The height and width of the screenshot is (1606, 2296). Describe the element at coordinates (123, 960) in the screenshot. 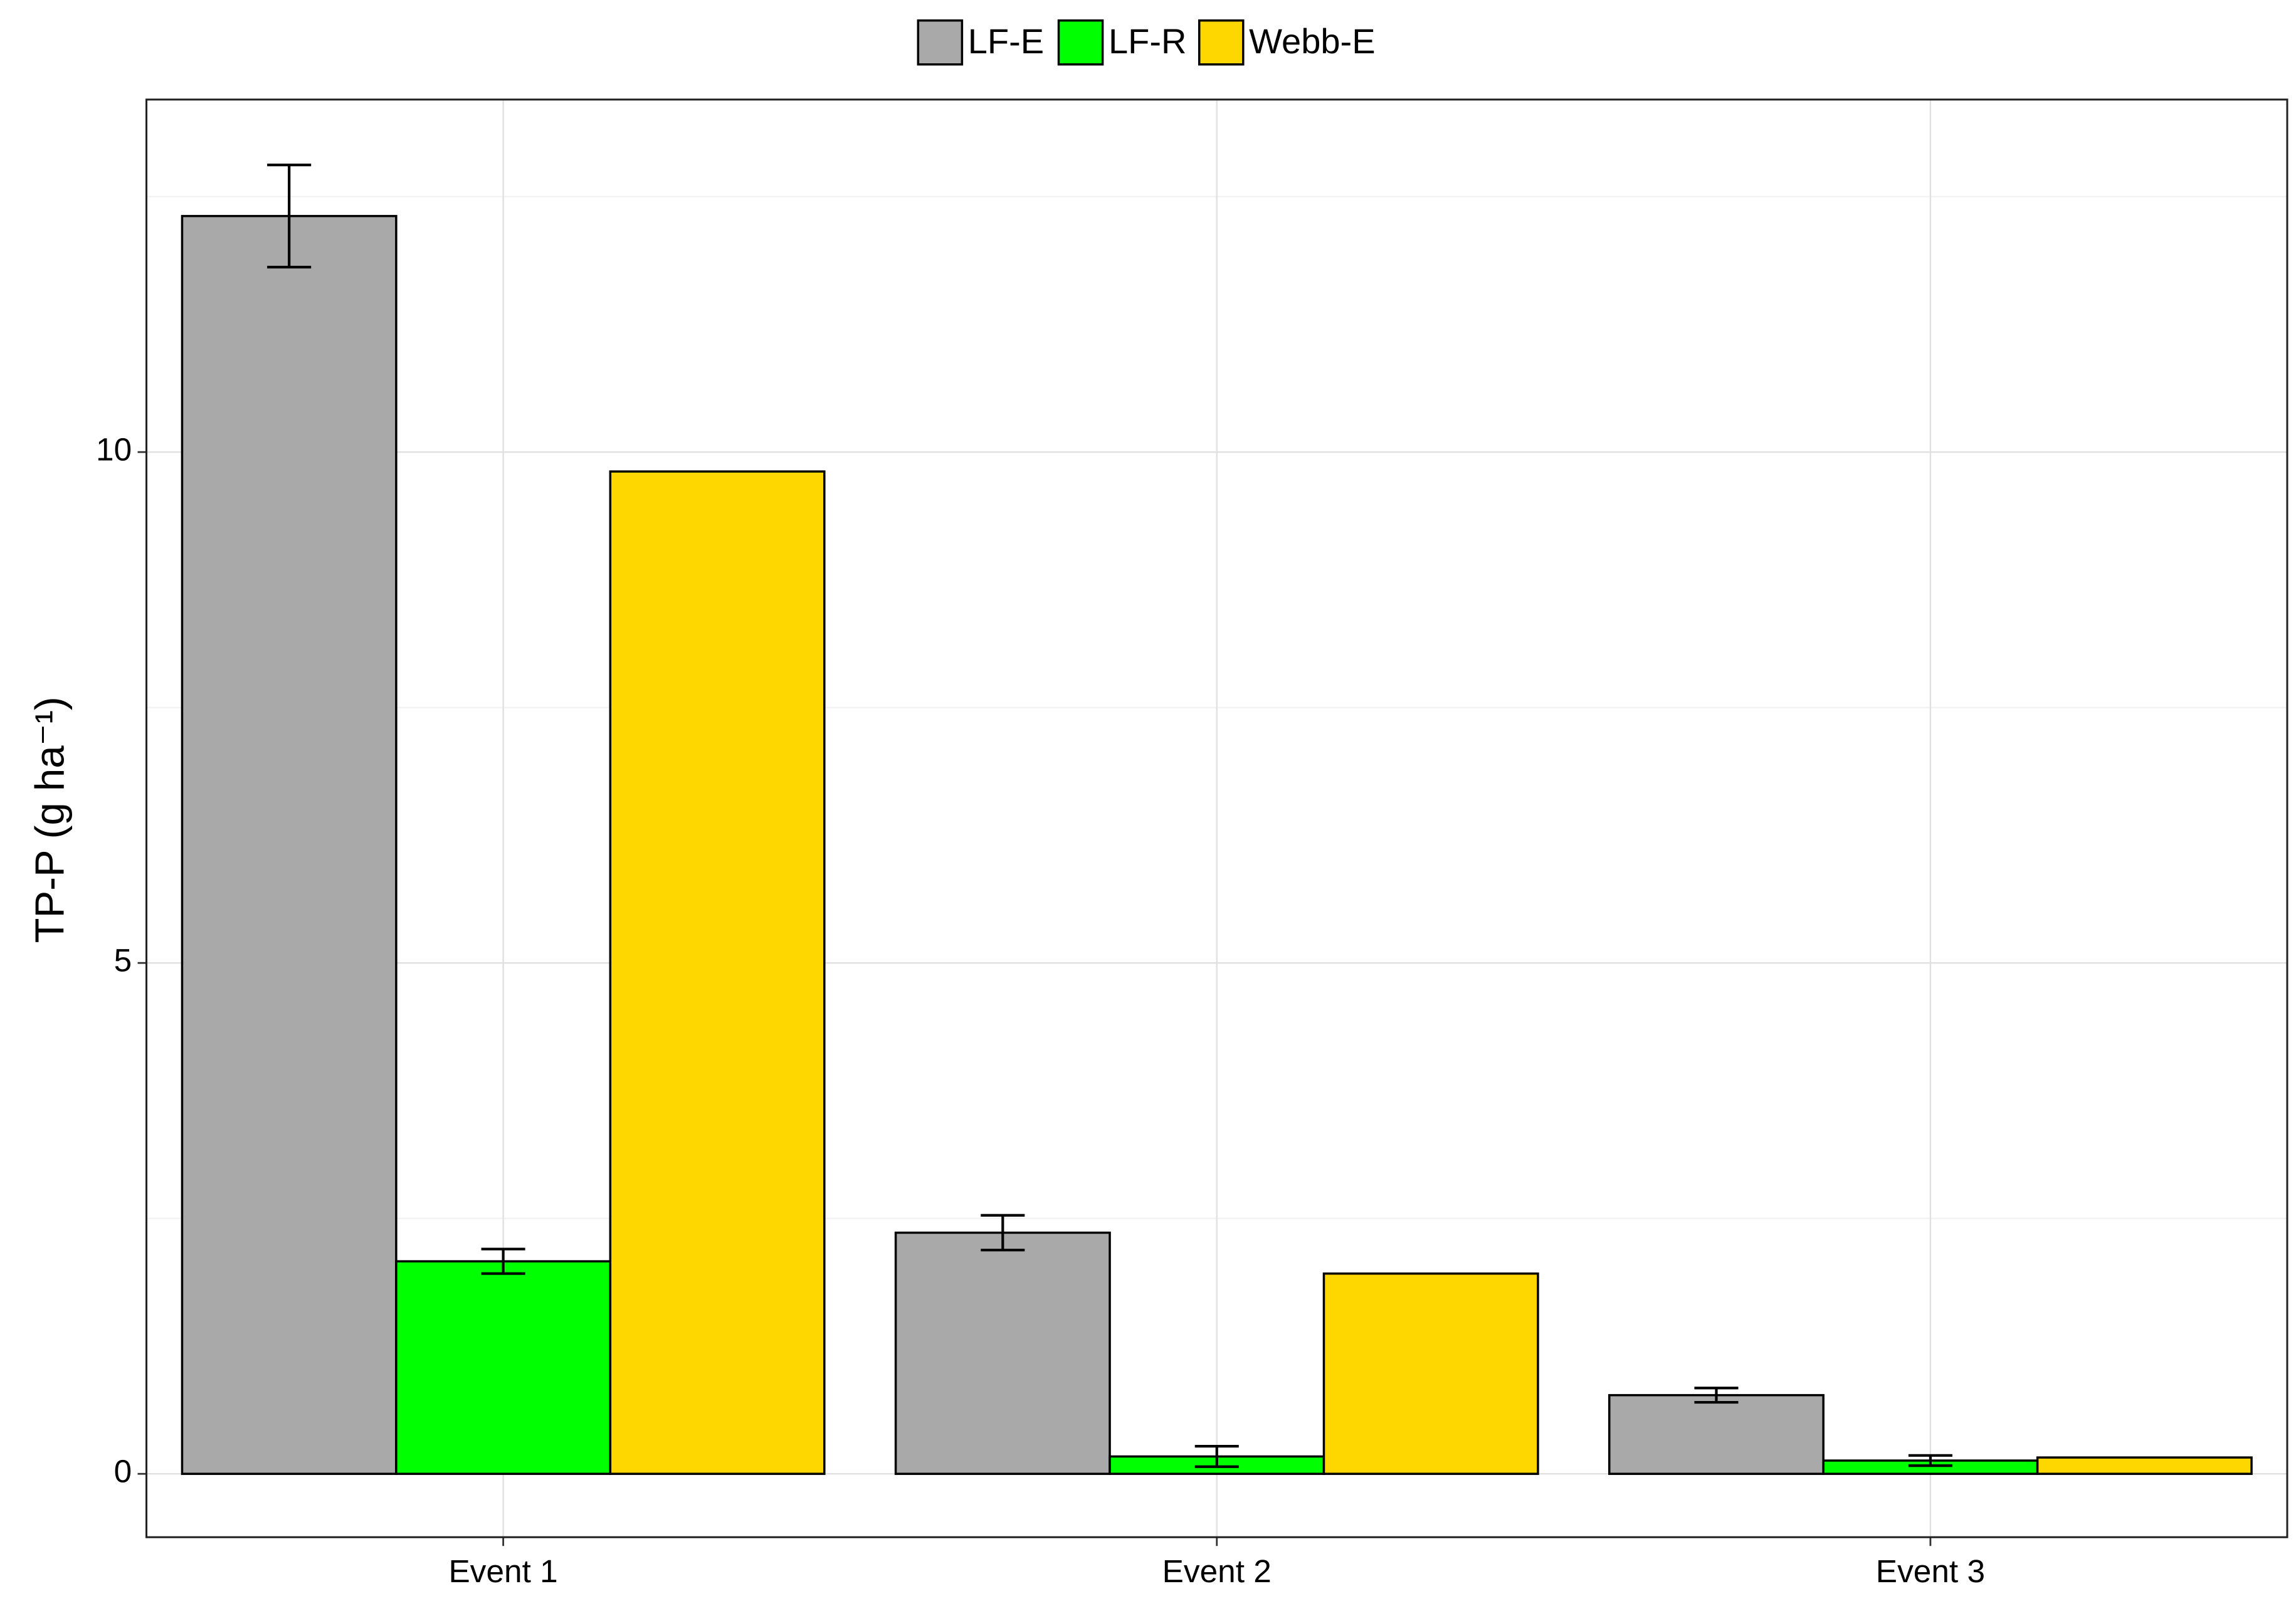

I see `y-tick-label: 5` at that location.